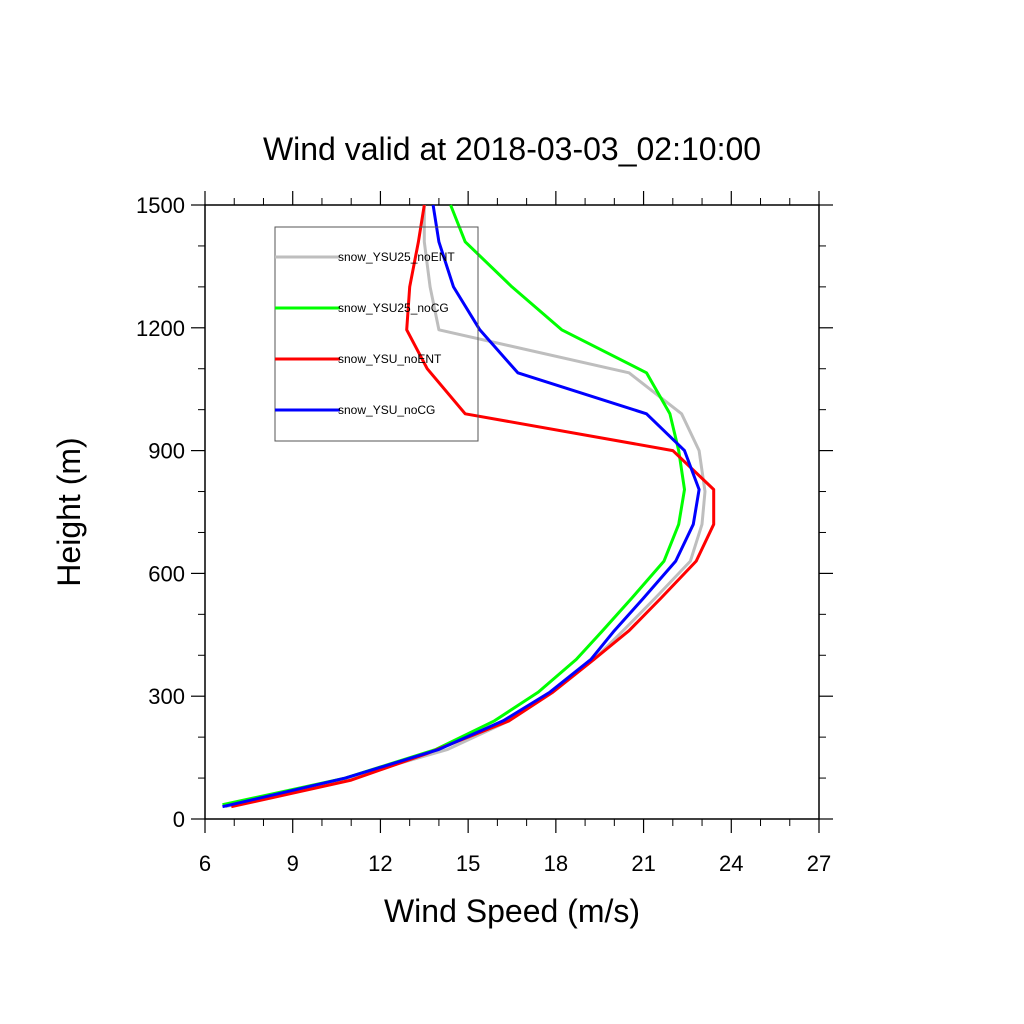  What do you see at coordinates (396, 257) in the screenshot?
I see `legend-label: snow_YSU25_noENT` at bounding box center [396, 257].